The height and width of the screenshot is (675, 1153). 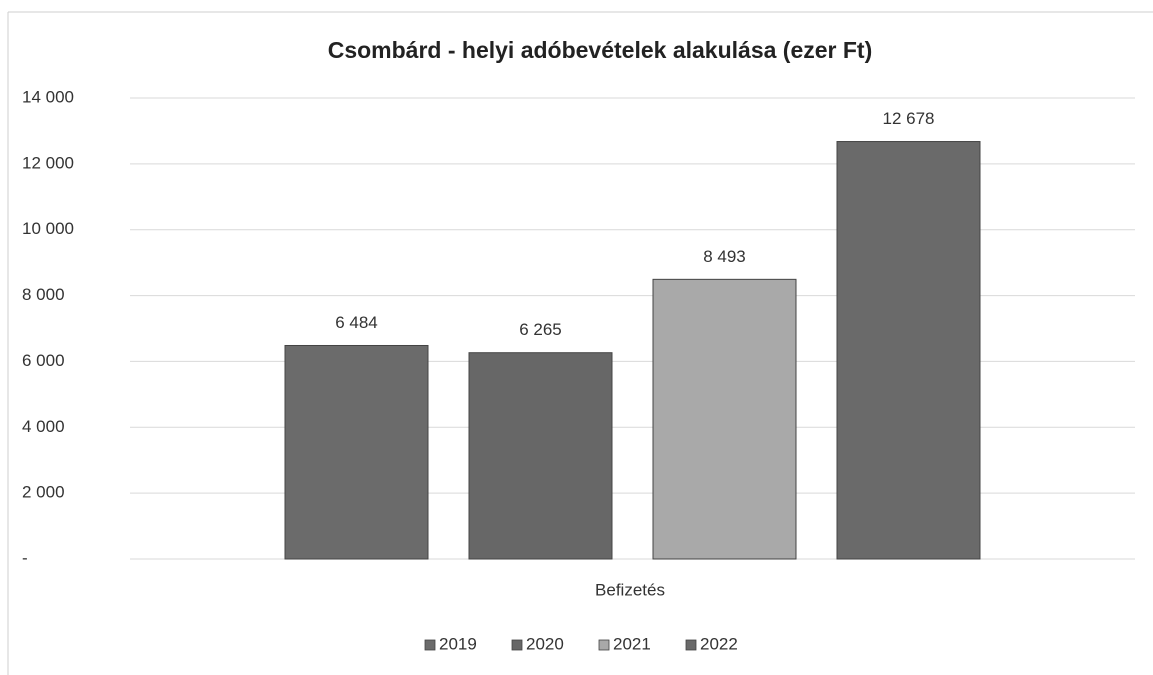 I want to click on legend-label: 2021, so click(x=632, y=643).